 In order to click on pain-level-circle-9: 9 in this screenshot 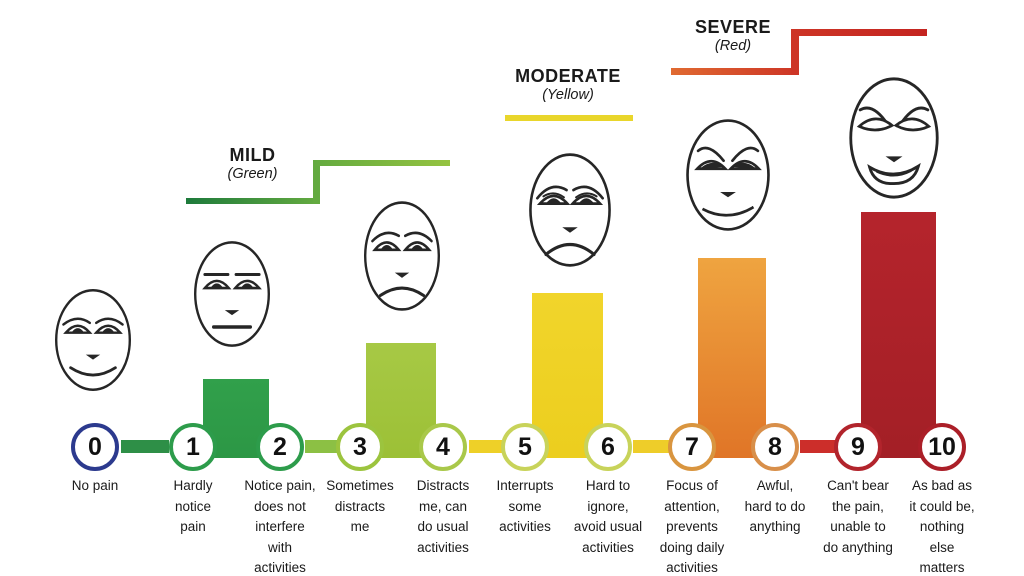, I will do `click(858, 447)`.